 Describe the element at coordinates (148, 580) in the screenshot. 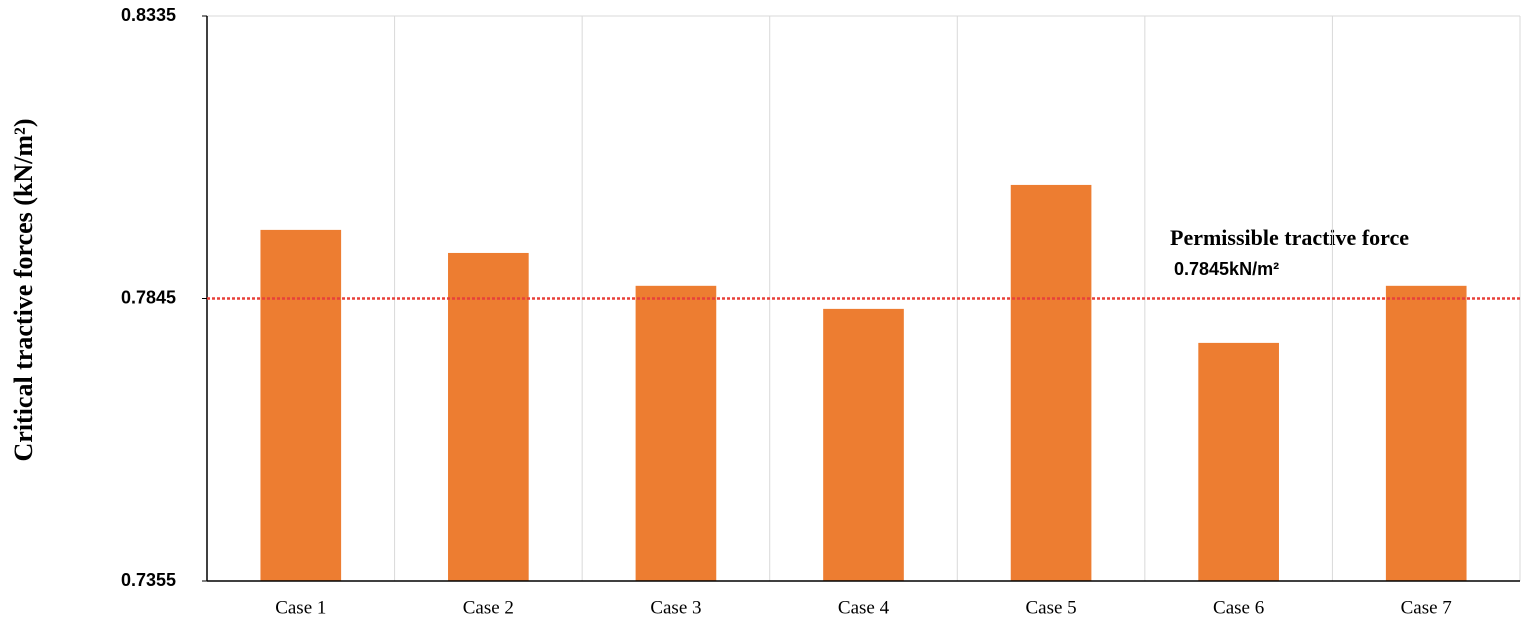

I see `y-tick-label: 0.7355` at that location.